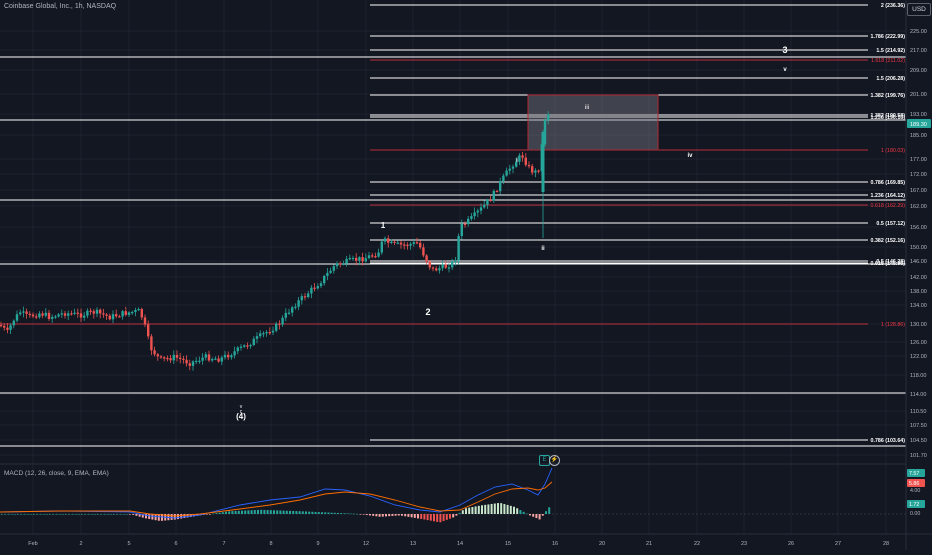 Image resolution: width=932 pixels, height=555 pixels. I want to click on target-zone-box, so click(593, 122).